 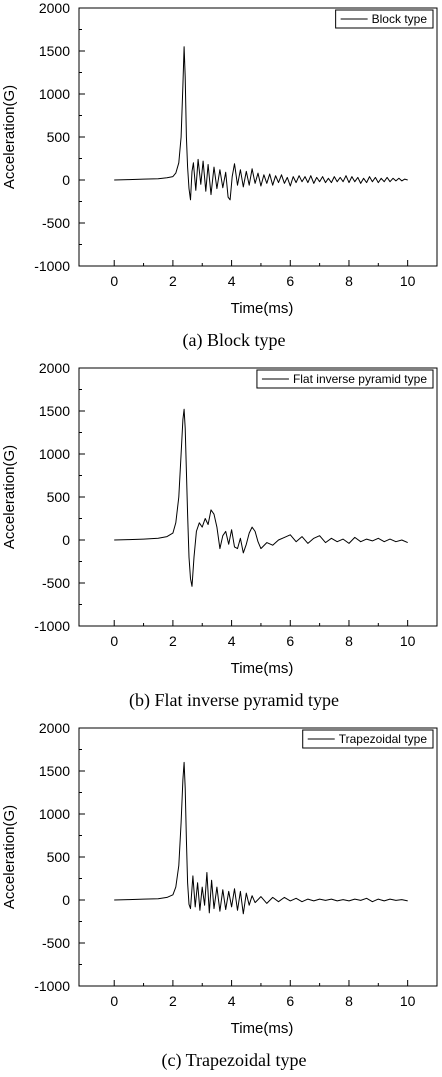 I want to click on figure-caption: (a) Block type, so click(x=234, y=340).